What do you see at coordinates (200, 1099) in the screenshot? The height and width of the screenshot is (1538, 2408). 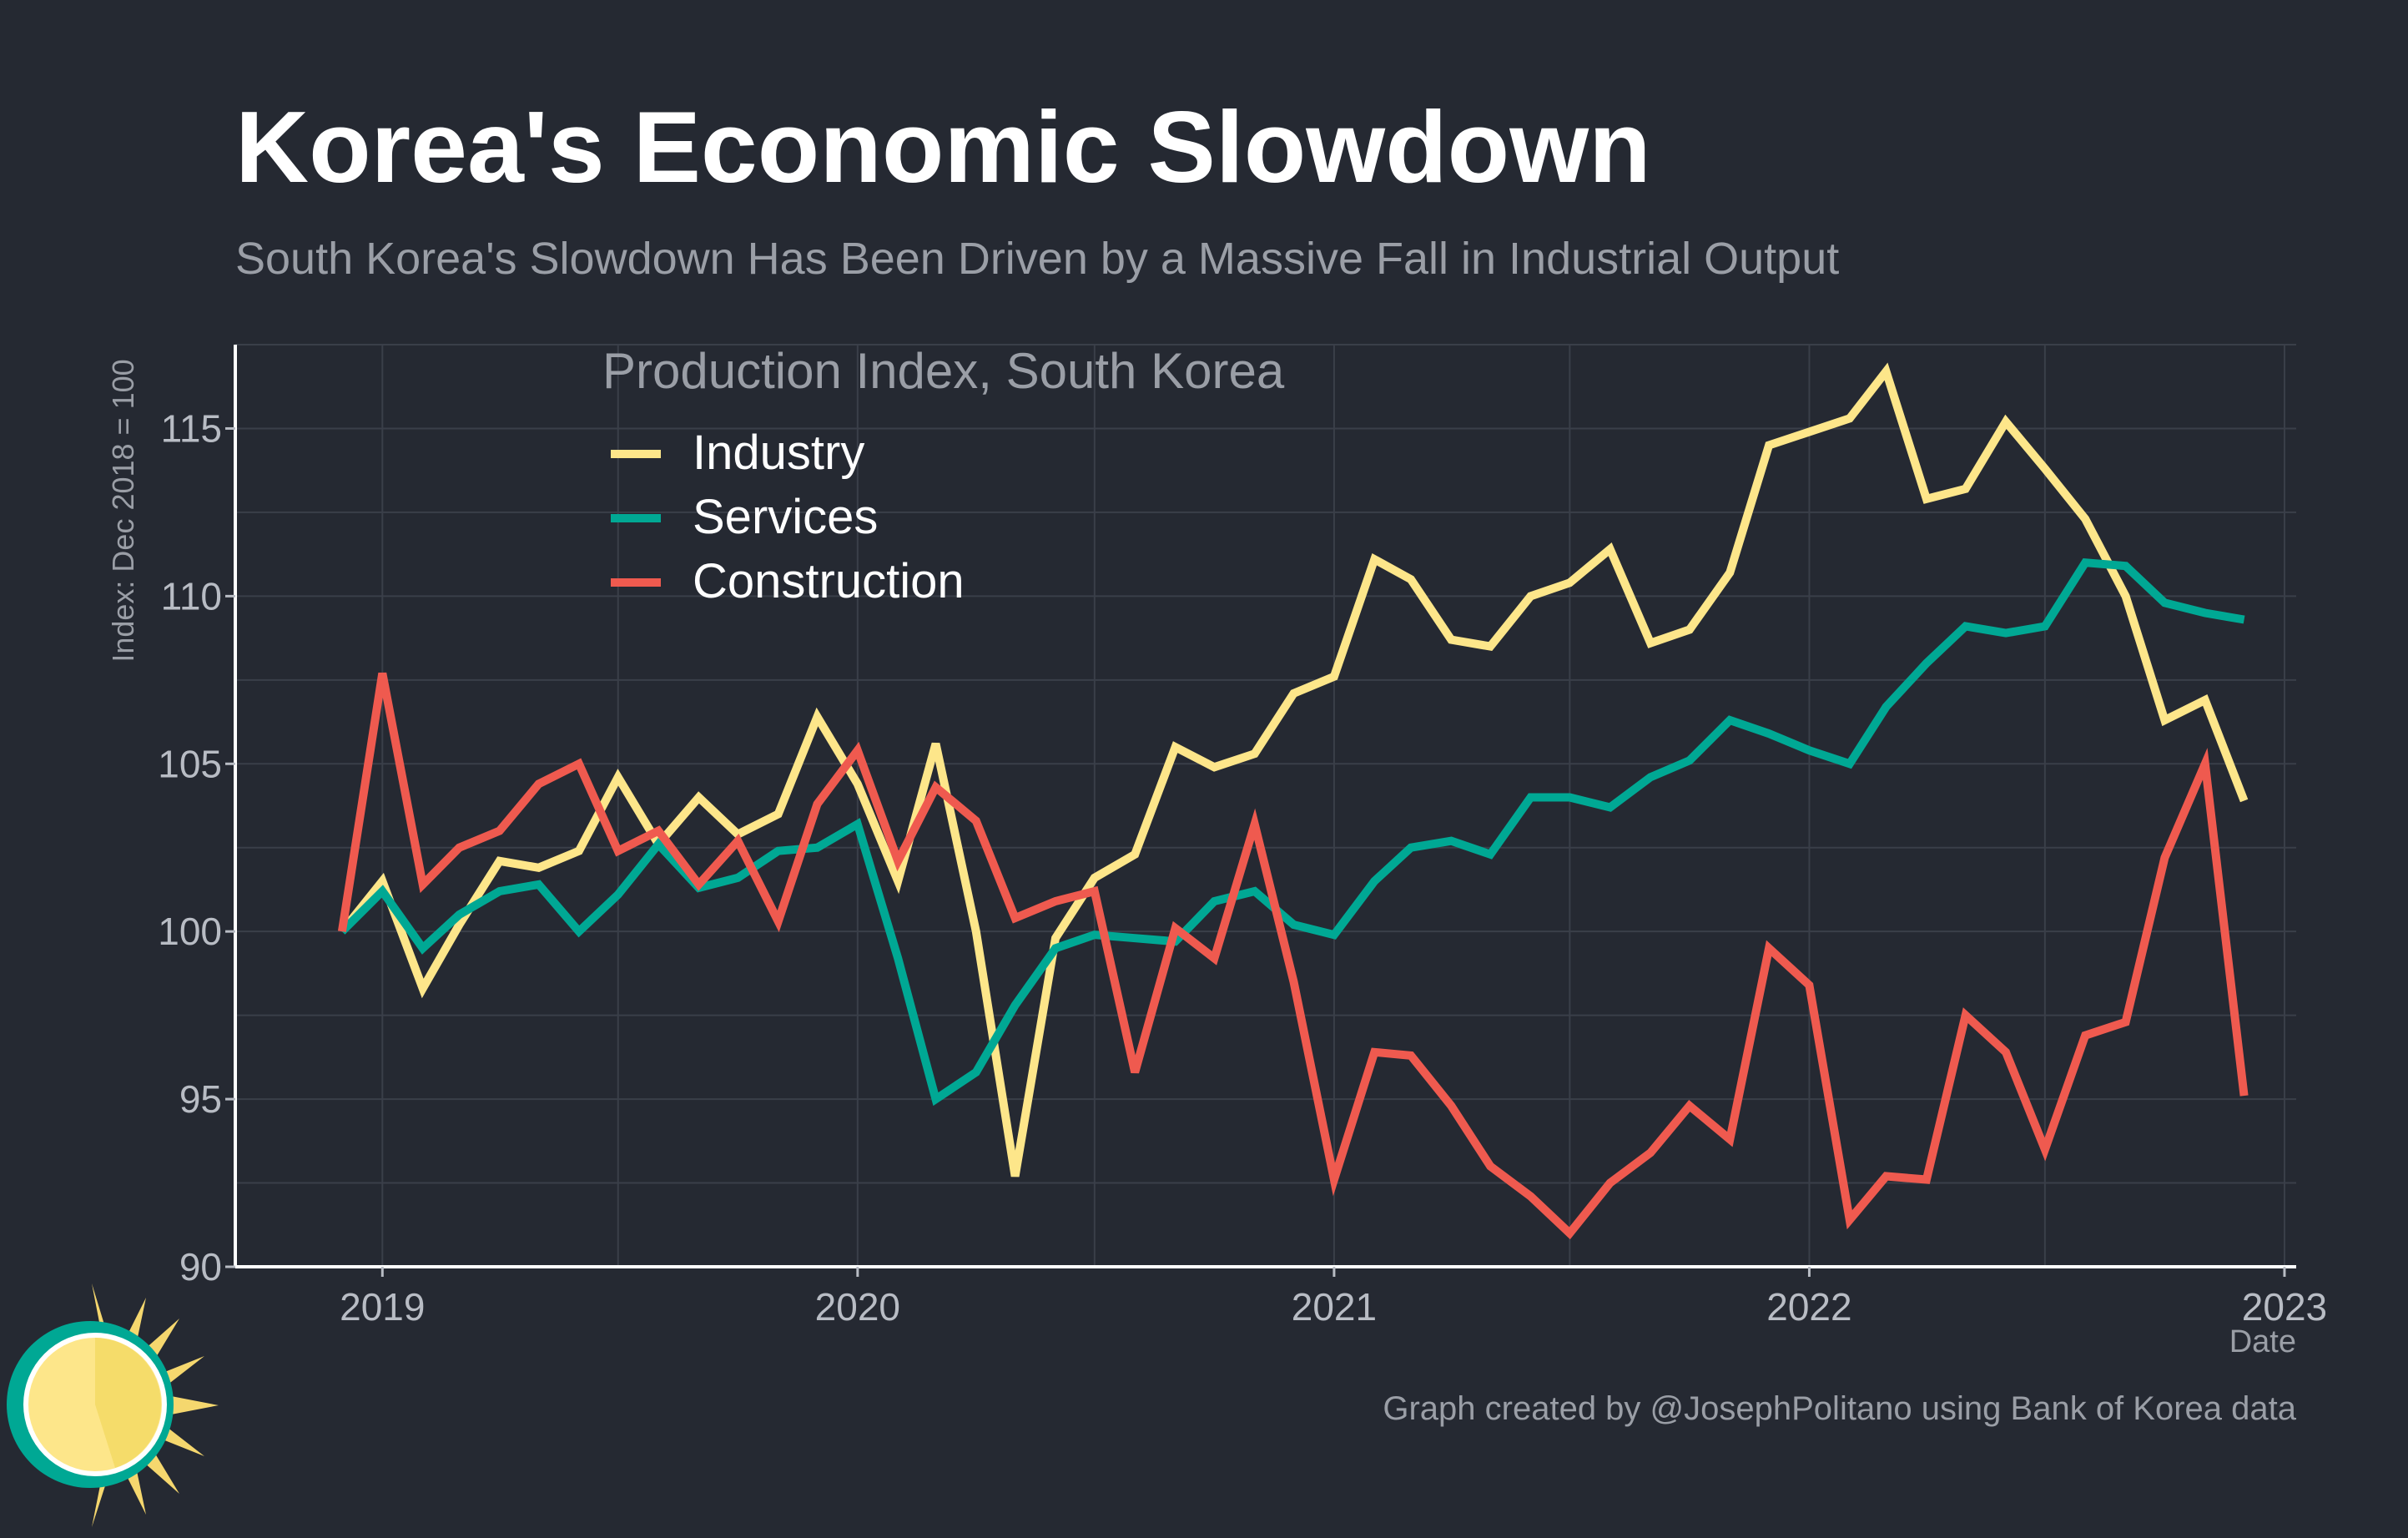 I see `y-tick-label: 95` at bounding box center [200, 1099].